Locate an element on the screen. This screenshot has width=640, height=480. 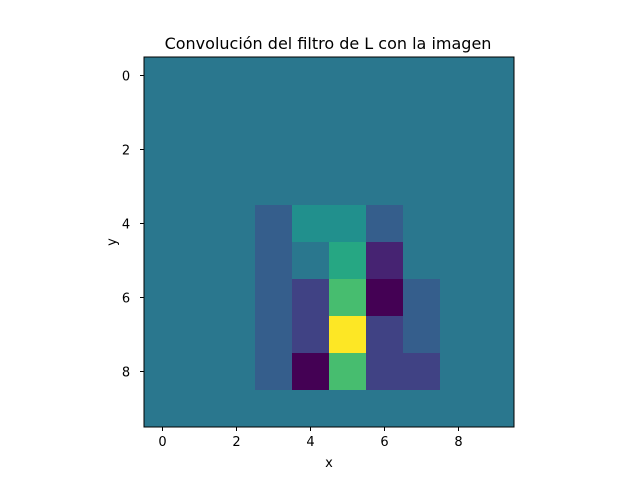
heatmap-cell-r7-c4 is located at coordinates (311, 335).